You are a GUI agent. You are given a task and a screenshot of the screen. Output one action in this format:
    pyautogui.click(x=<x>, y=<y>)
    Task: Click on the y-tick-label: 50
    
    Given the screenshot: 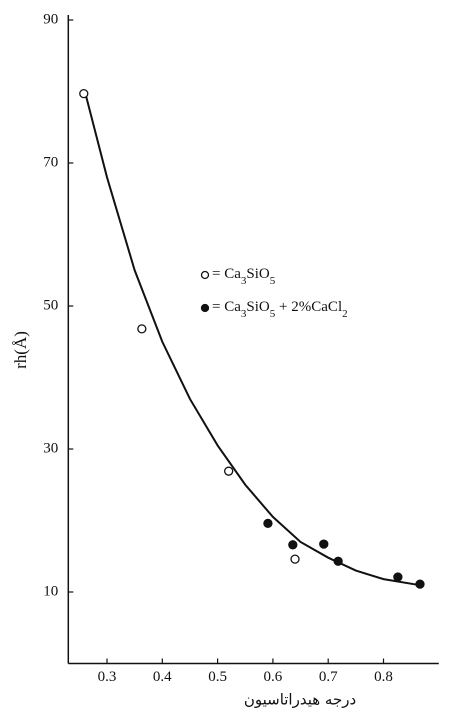 What is the action you would take?
    pyautogui.click(x=50, y=305)
    